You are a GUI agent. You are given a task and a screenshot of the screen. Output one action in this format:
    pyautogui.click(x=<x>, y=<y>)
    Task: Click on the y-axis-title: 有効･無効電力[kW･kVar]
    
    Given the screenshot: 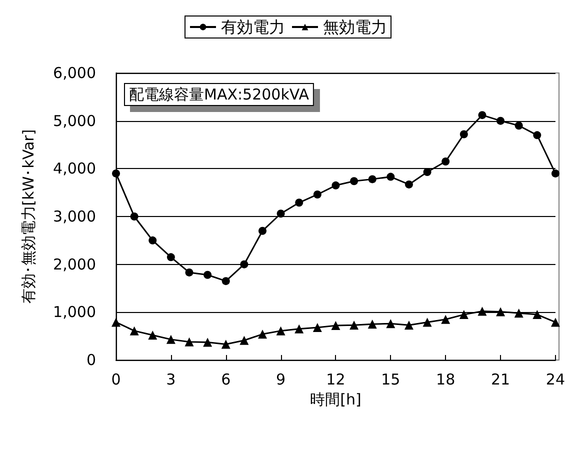 What is the action you would take?
    pyautogui.click(x=29, y=216)
    